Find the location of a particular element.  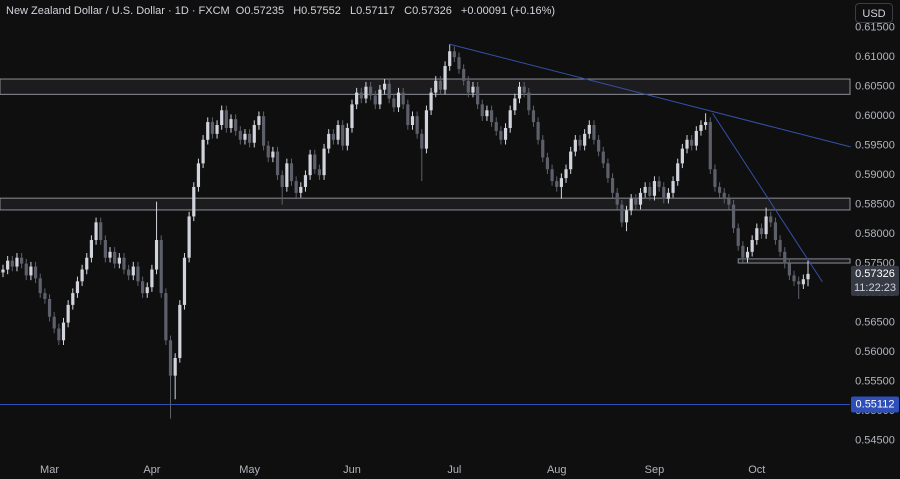

level-label-box is located at coordinates (875, 404).